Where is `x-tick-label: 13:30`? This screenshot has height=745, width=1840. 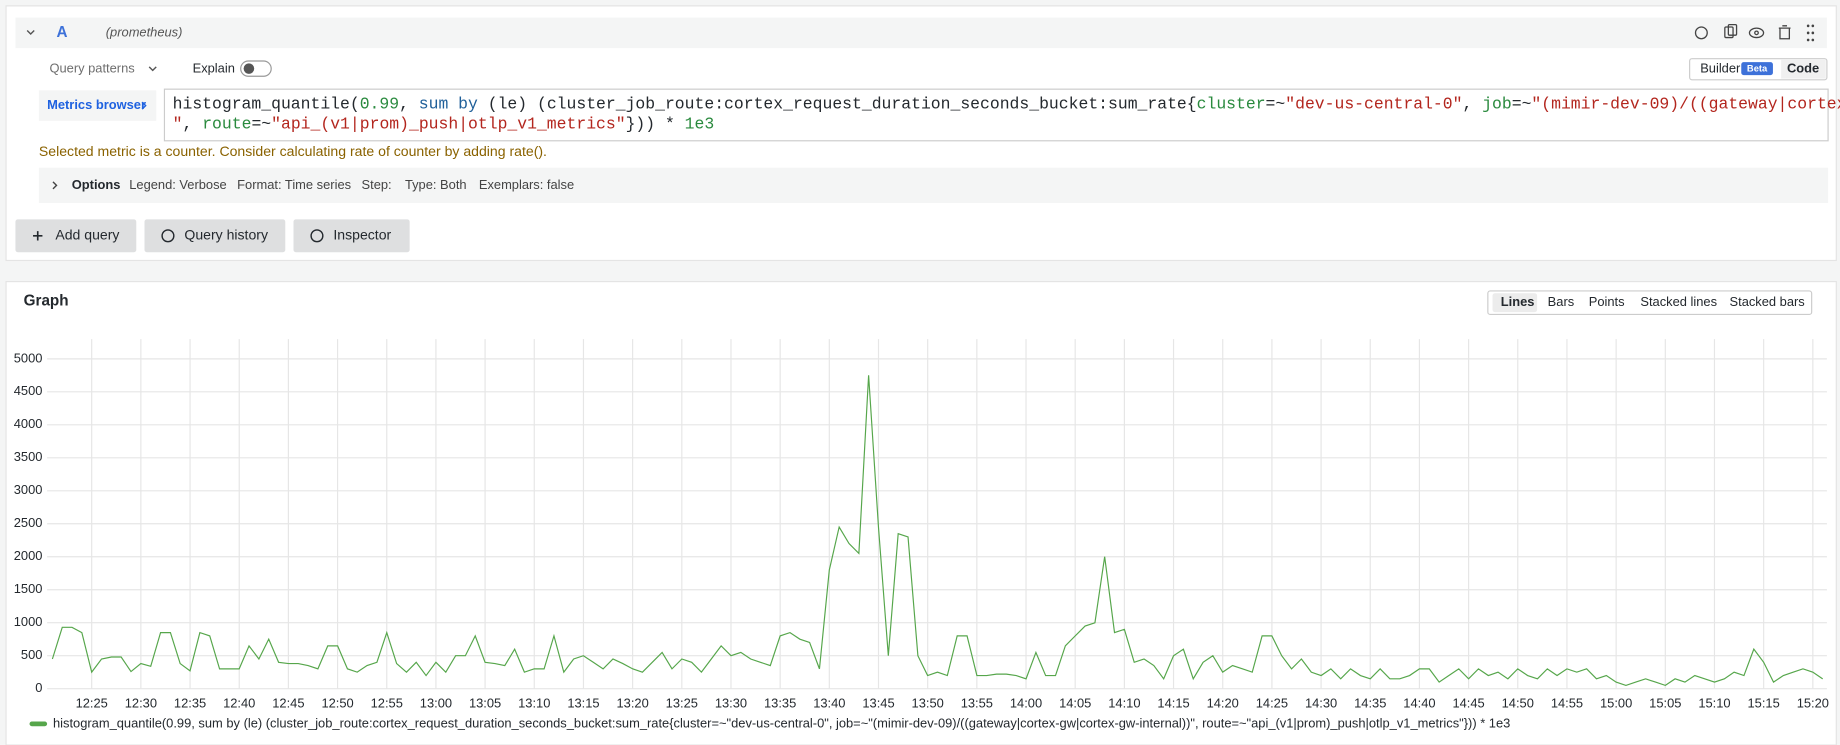
x-tick-label: 13:30 is located at coordinates (731, 702).